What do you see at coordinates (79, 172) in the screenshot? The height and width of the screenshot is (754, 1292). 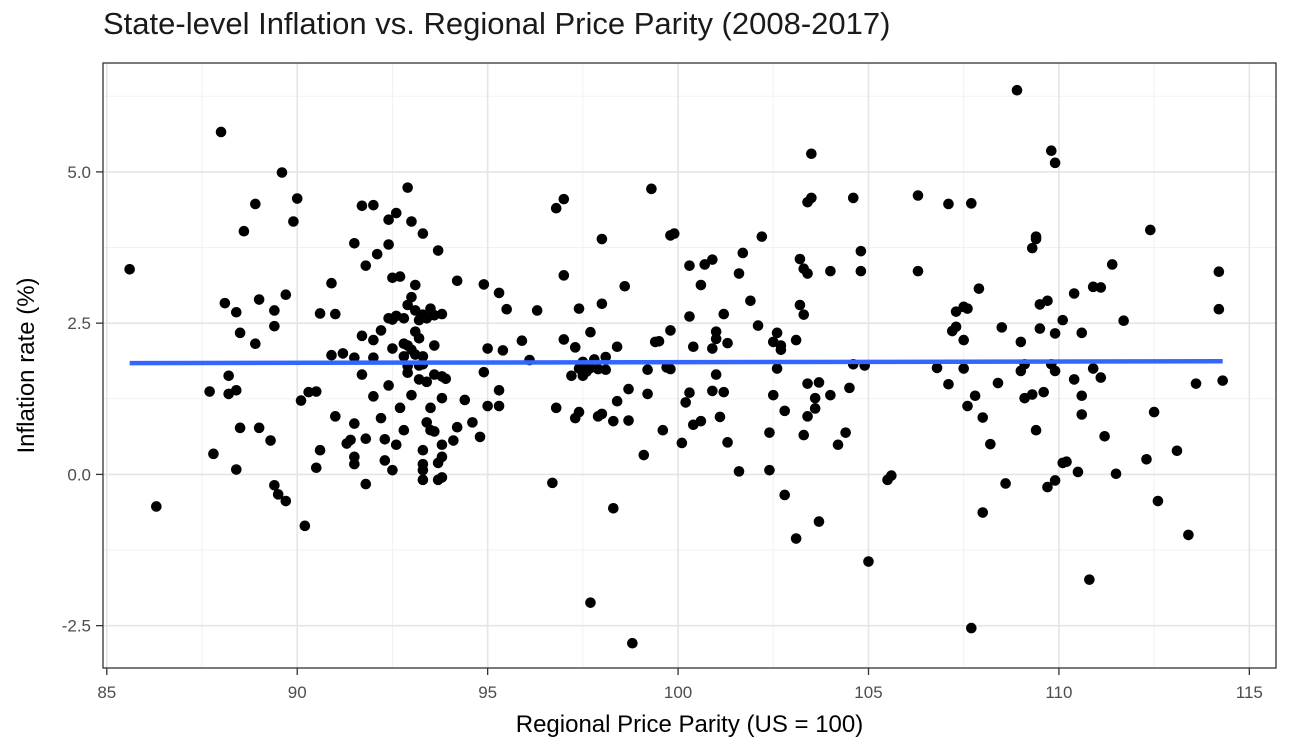 I see `y-tick-label: 5.0` at bounding box center [79, 172].